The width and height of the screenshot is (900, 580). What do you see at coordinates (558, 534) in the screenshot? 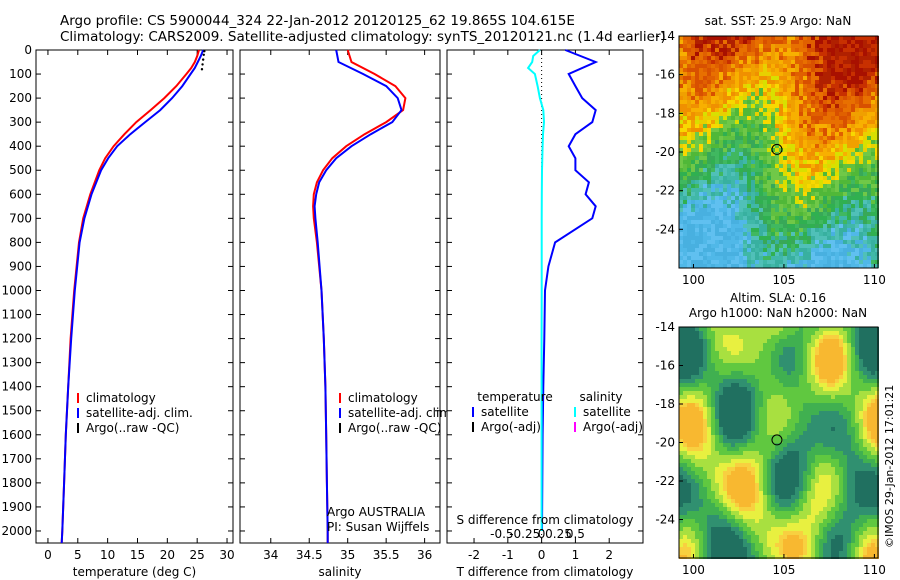
I see `difference-top-tick-label: 0.25` at bounding box center [558, 534].